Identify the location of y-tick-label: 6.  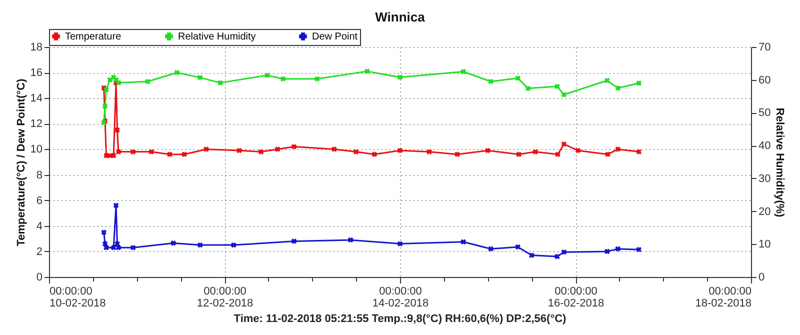
(39, 200).